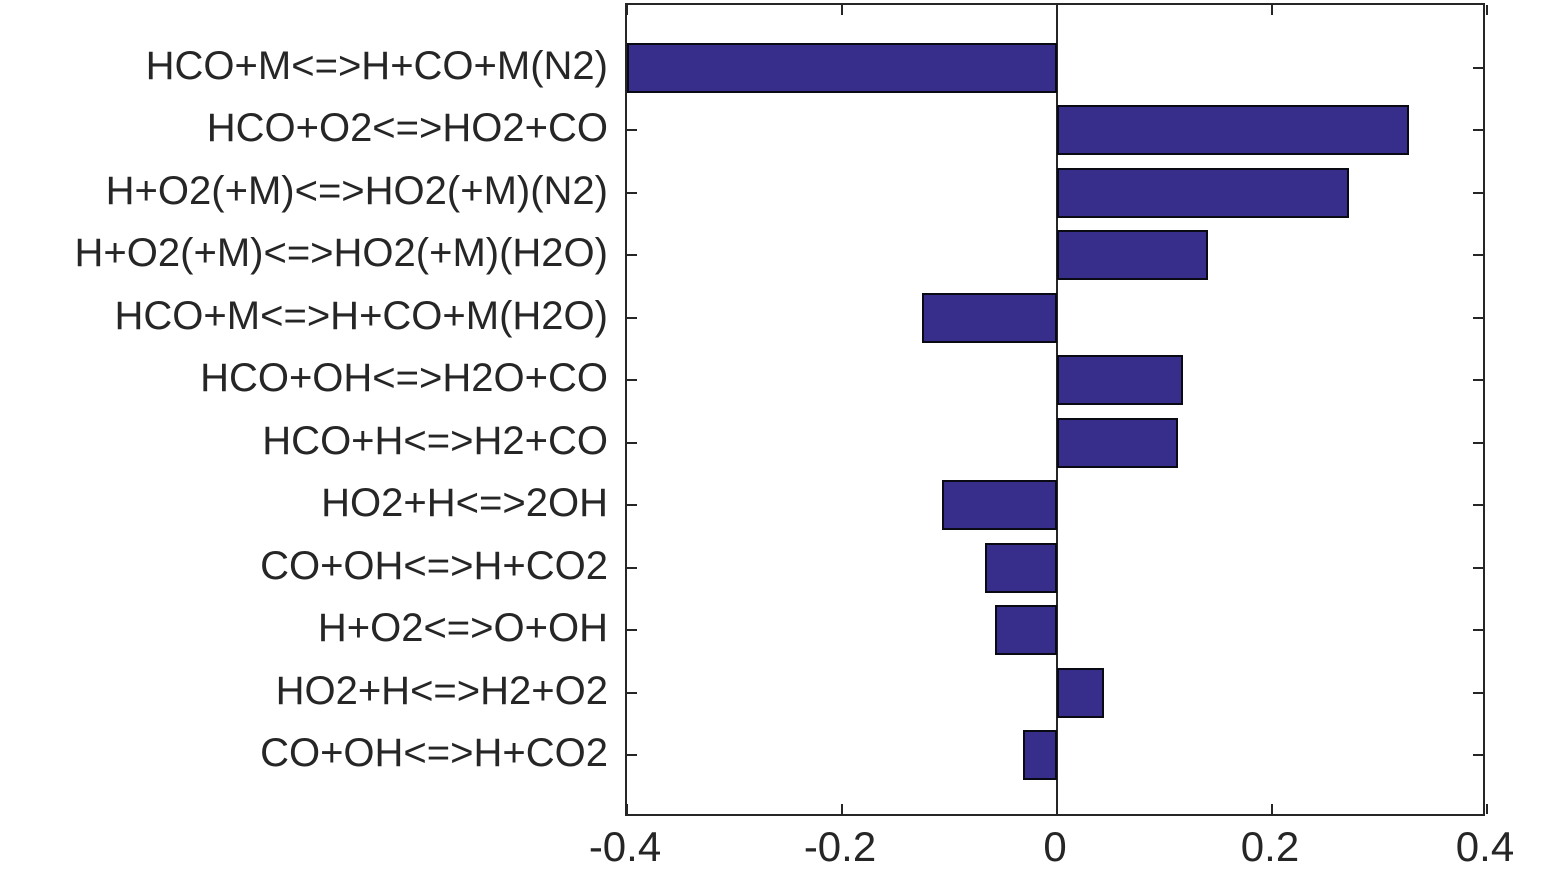 The image size is (1563, 892). I want to click on reaction-label: HCO+H<=>H2+CO, so click(435, 440).